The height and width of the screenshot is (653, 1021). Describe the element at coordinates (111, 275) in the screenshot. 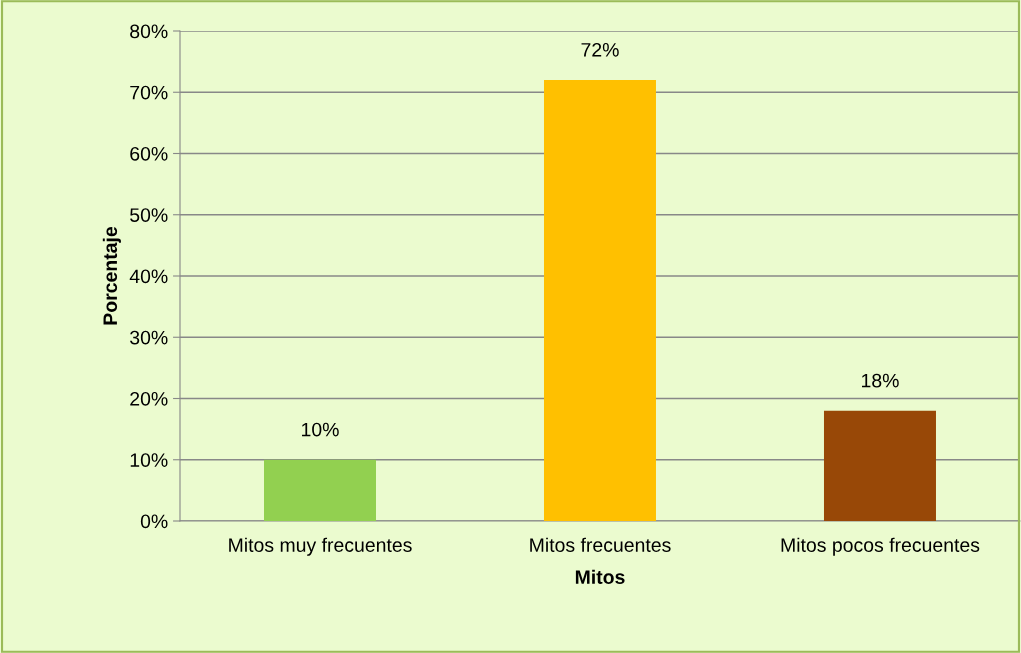

I see `y-axis-title: Porcentaje` at that location.